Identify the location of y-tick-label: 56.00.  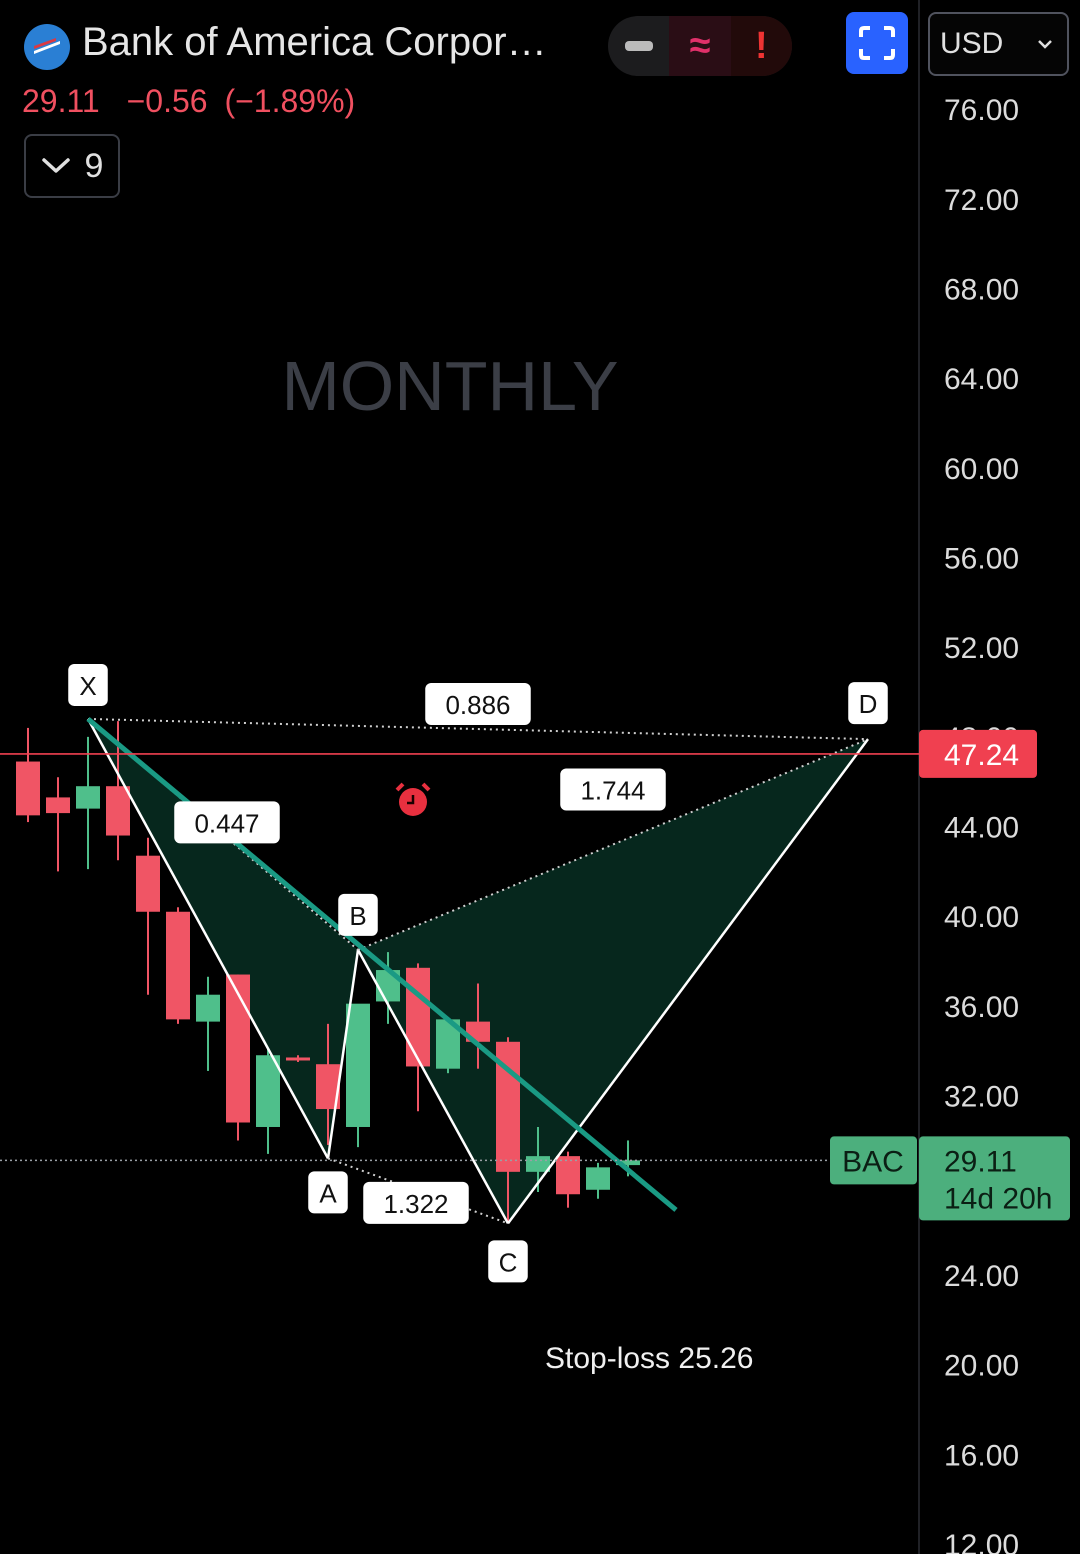
(981, 559).